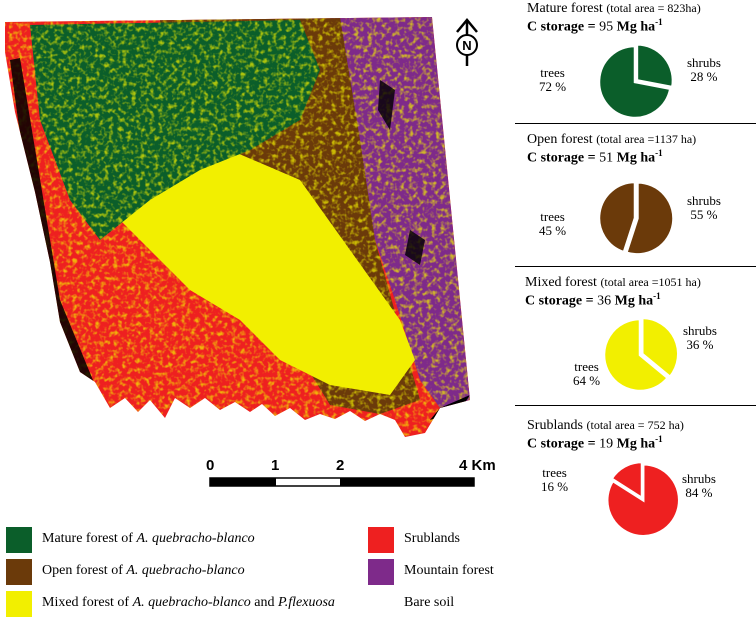  Describe the element at coordinates (699, 485) in the screenshot. I see `shrubs-label: shrubs 84 %` at that location.